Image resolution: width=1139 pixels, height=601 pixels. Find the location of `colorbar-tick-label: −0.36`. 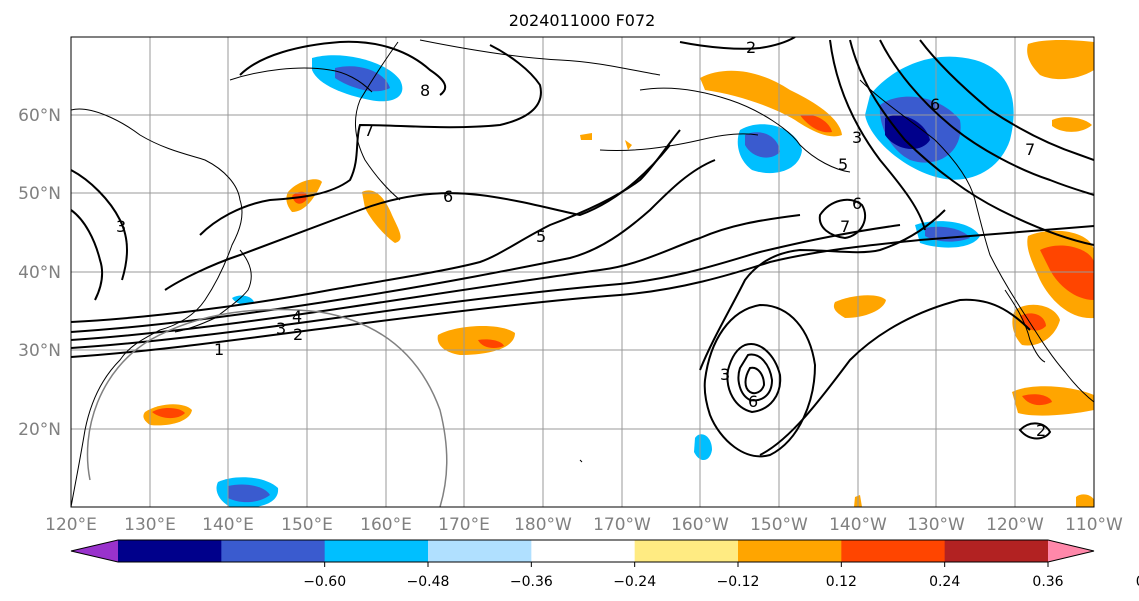

colorbar-tick-label: −0.36 is located at coordinates (531, 582).